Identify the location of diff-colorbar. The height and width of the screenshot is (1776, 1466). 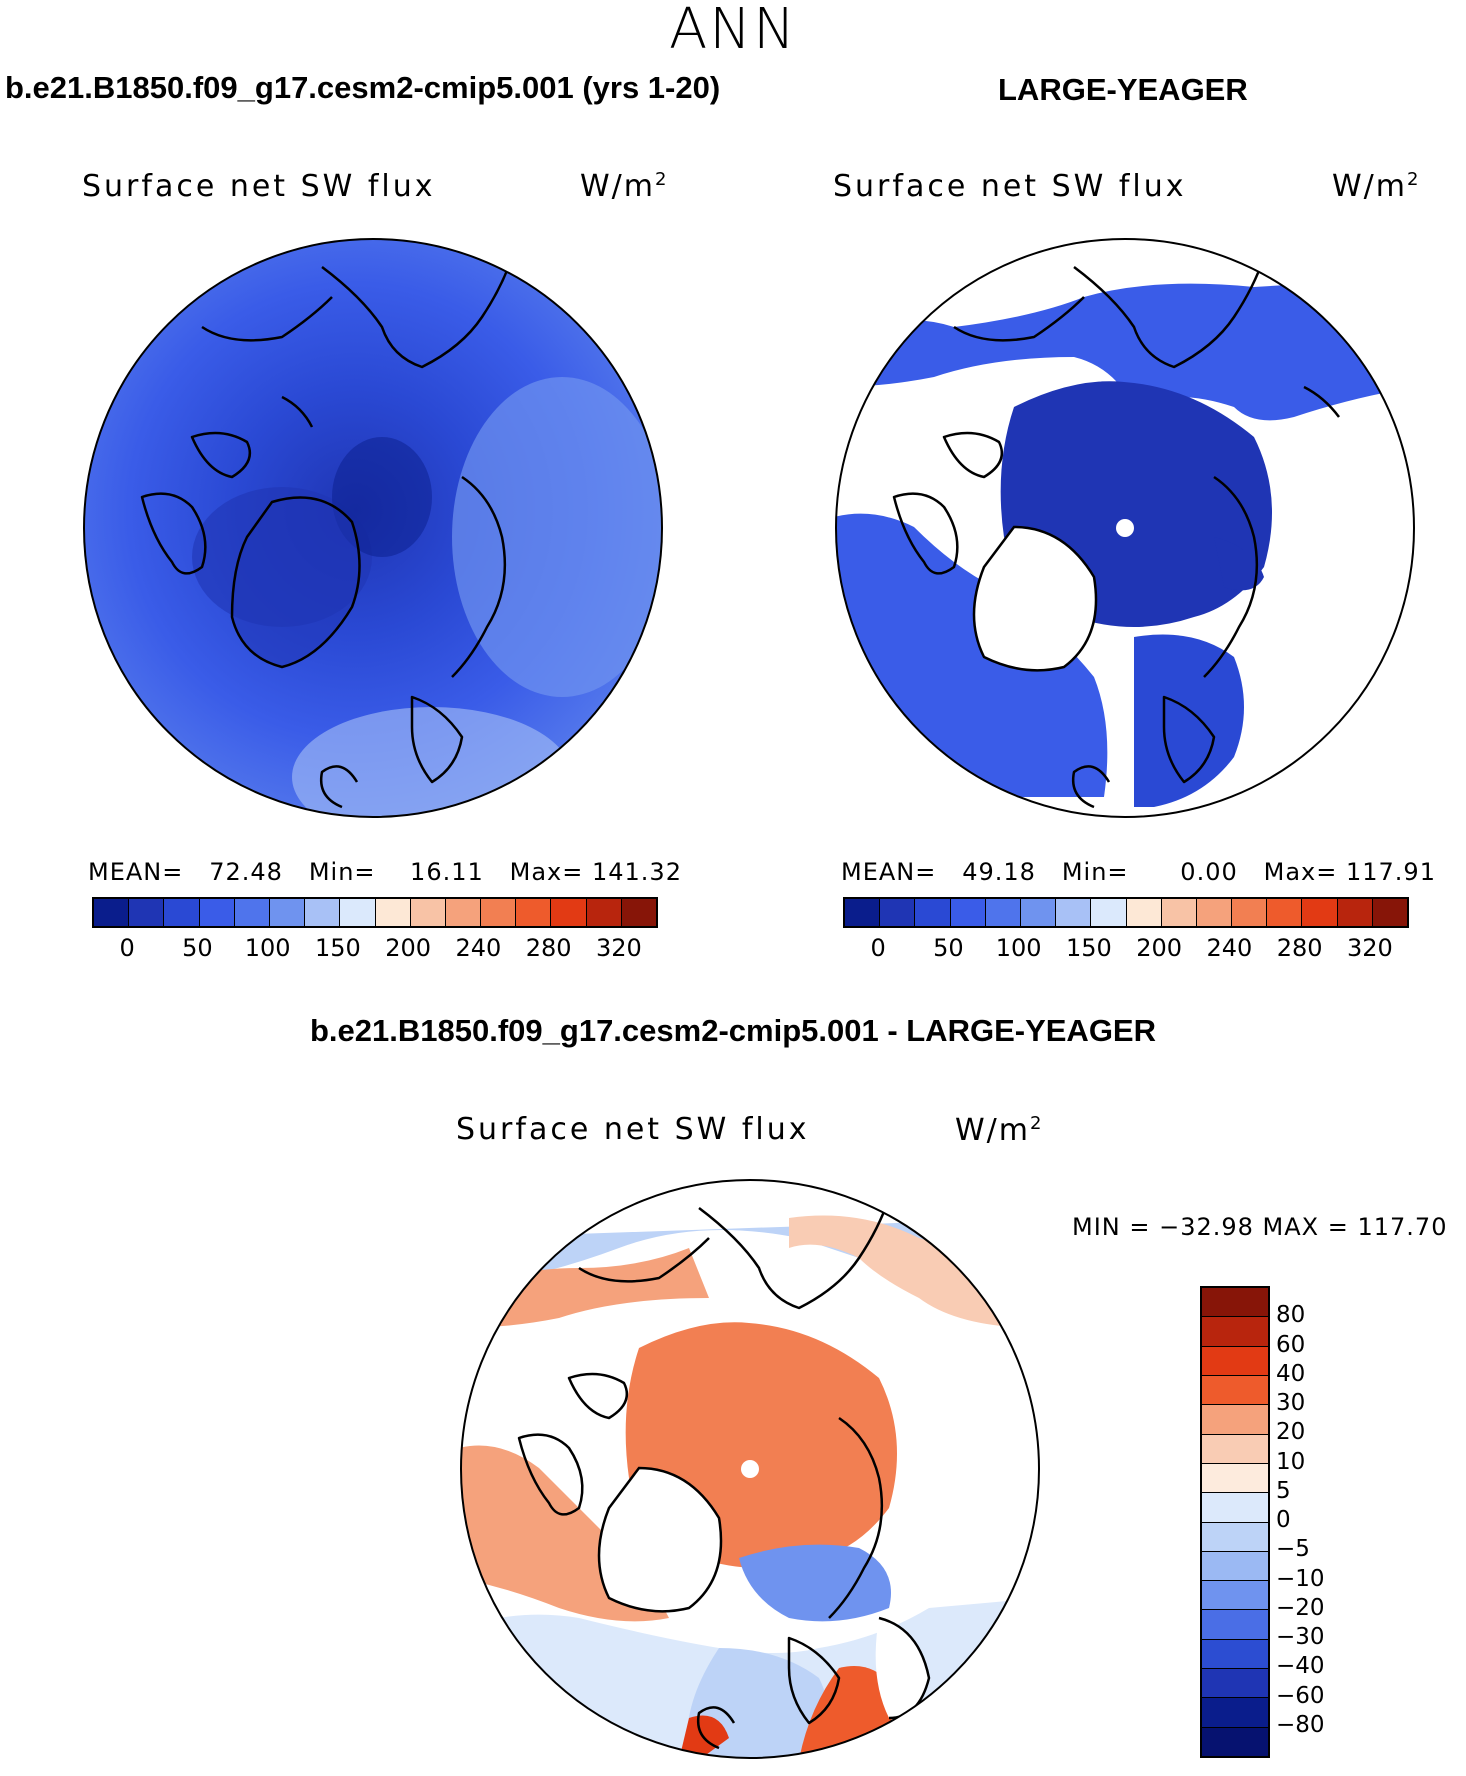
(1235, 1522).